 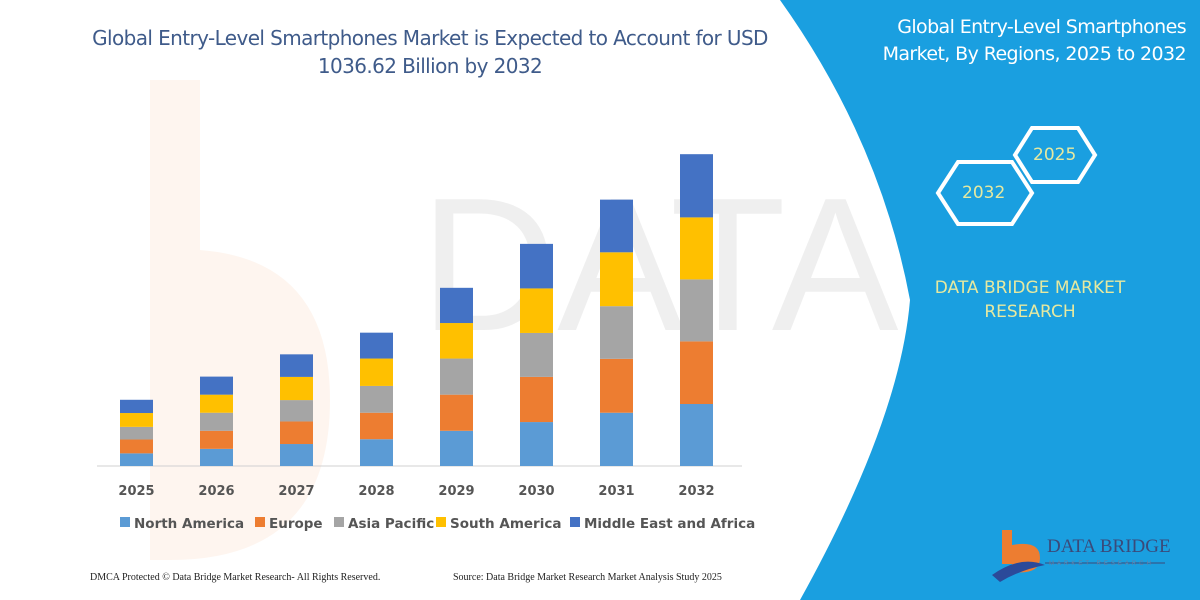 What do you see at coordinates (616, 279) in the screenshot?
I see `bar-2031-south-america` at bounding box center [616, 279].